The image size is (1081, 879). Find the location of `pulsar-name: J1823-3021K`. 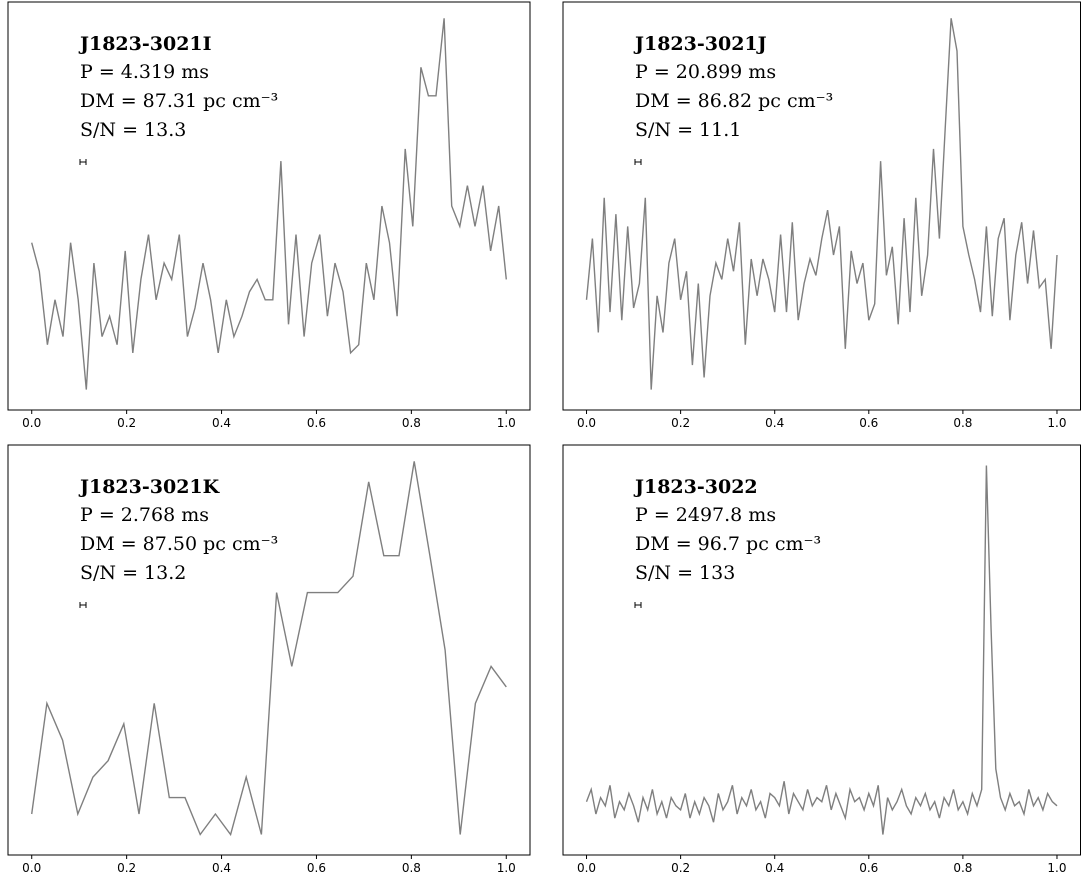

pulsar-name: J1823-3021K is located at coordinates (149, 487).